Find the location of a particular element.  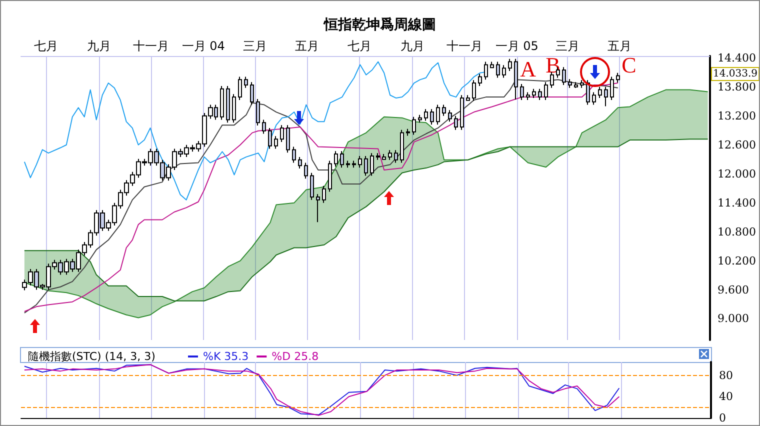

y-tick-label: 14.400 is located at coordinates (737, 57).